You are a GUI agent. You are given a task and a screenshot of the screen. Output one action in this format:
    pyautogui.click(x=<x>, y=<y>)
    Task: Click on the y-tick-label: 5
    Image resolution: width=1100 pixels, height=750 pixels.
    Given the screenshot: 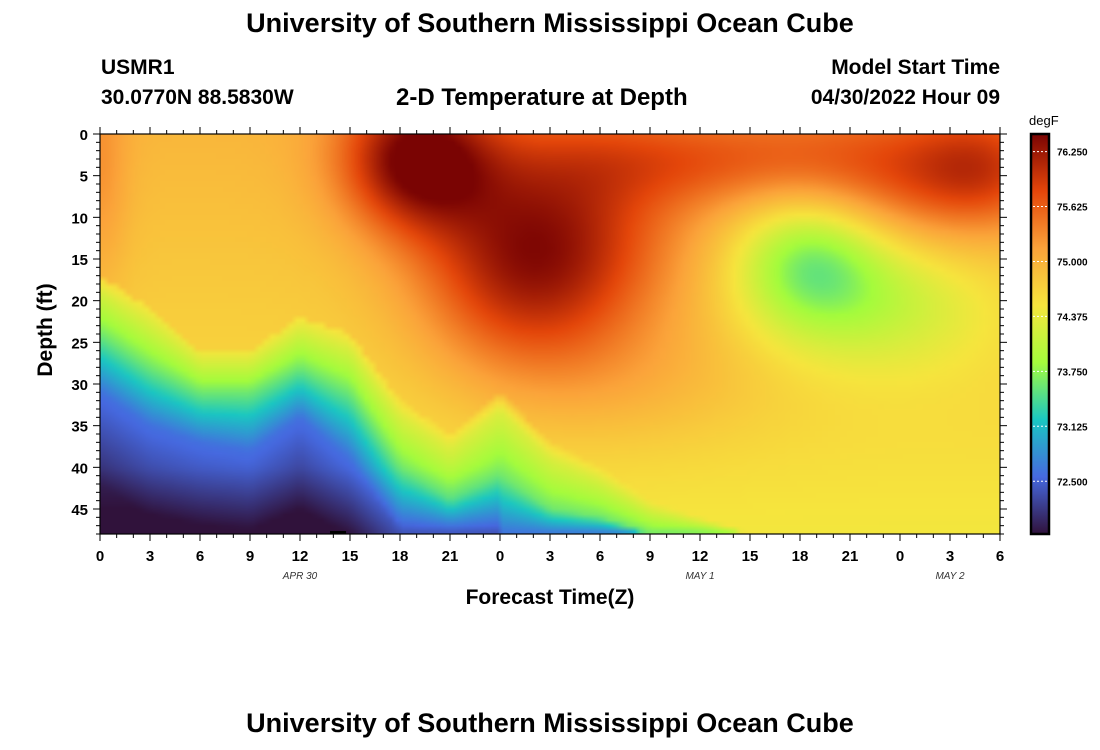 What is the action you would take?
    pyautogui.click(x=84, y=177)
    